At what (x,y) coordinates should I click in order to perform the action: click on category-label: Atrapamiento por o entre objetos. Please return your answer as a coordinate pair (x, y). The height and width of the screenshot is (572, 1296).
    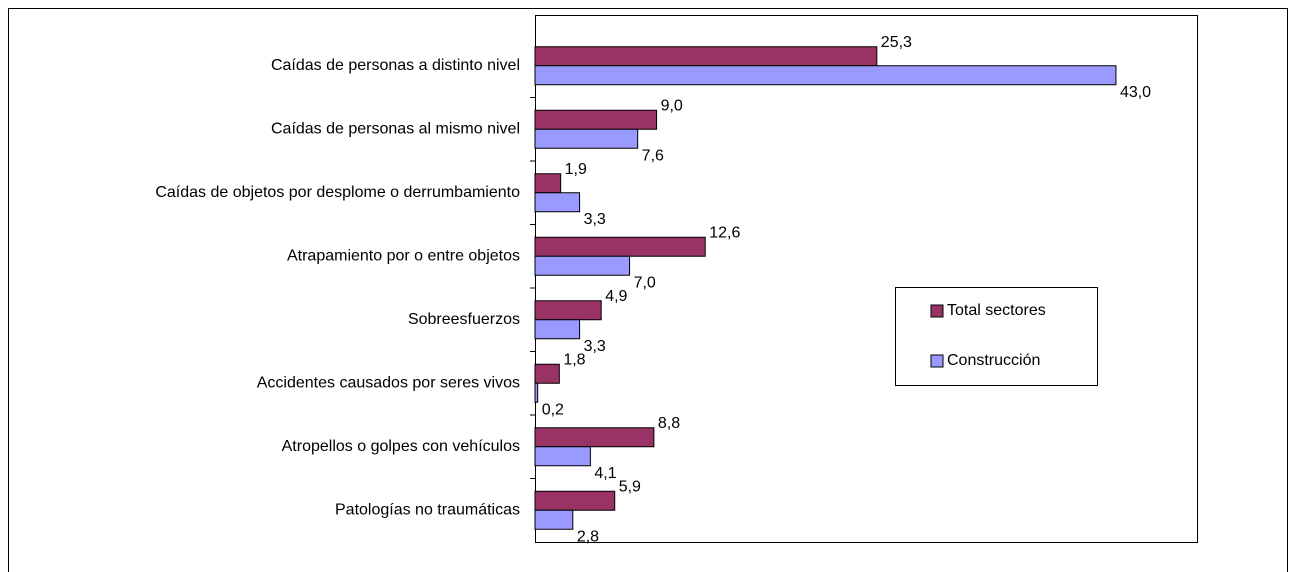
    Looking at the image, I should click on (403, 255).